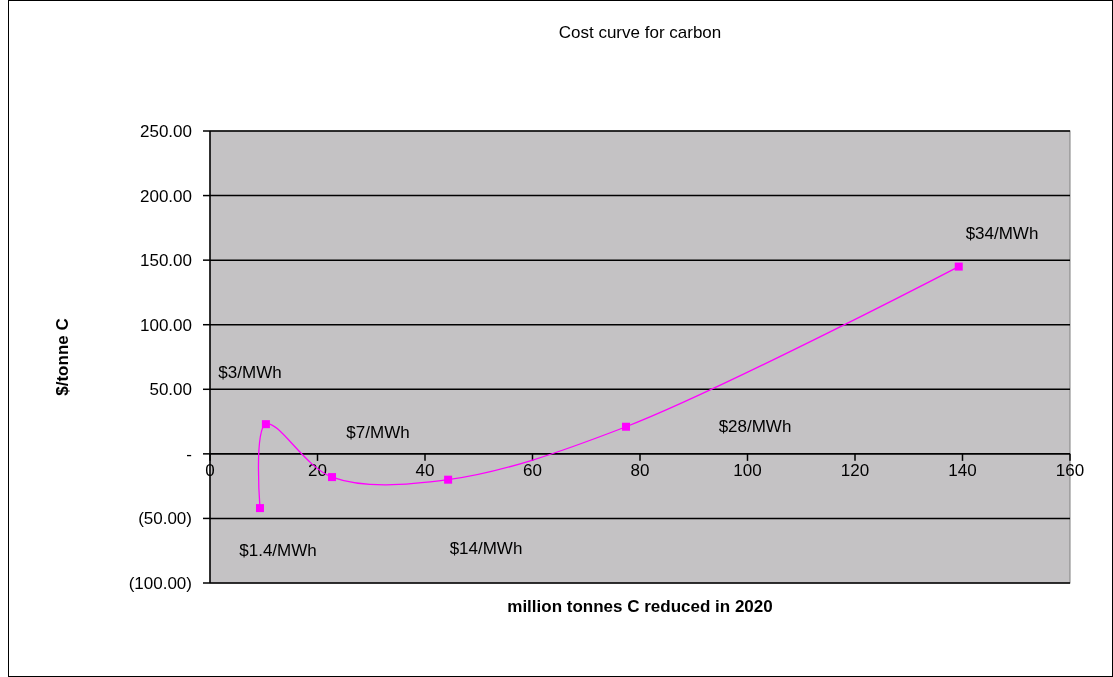 This screenshot has width=1113, height=677. I want to click on x-tick-label: 40, so click(425, 470).